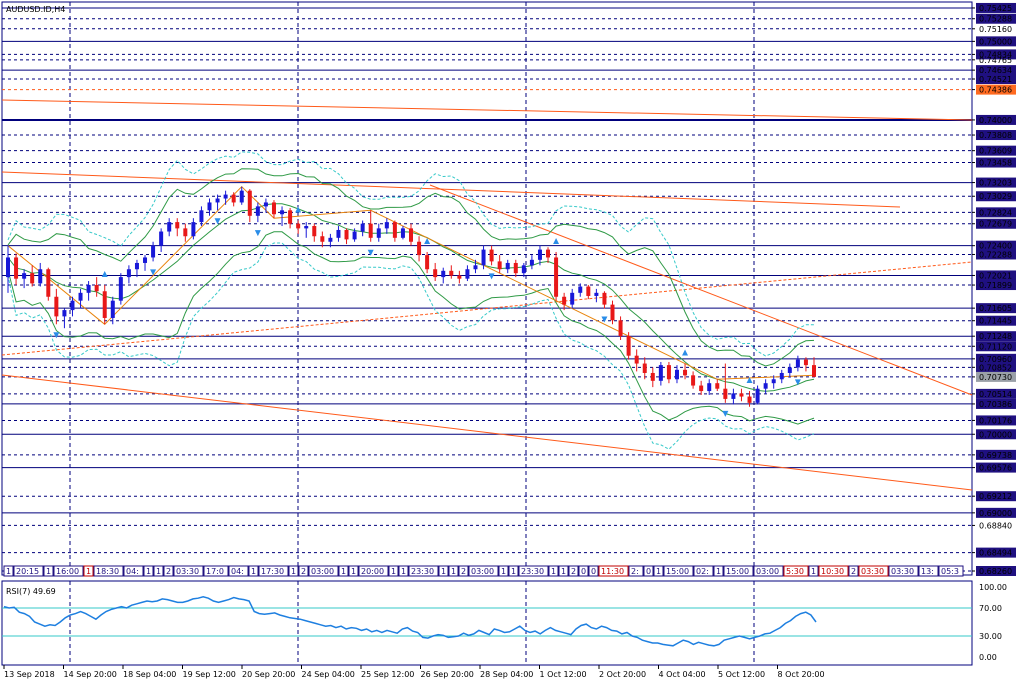 The image size is (1024, 683). I want to click on price-label: 0.70514, so click(995, 394).